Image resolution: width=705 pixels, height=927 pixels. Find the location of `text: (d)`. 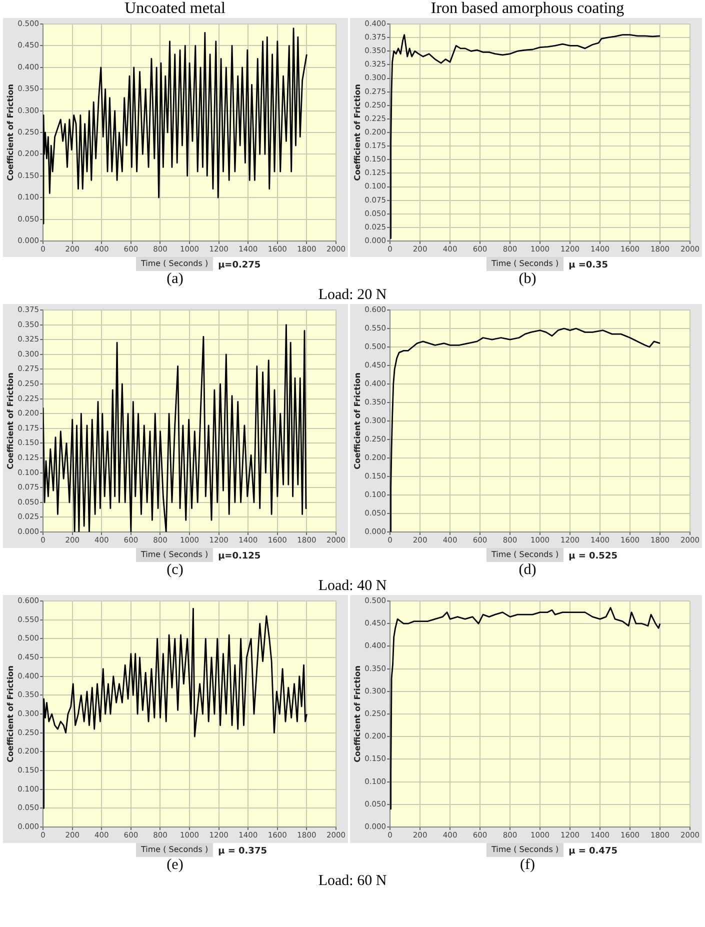

text: (d) is located at coordinates (528, 570).